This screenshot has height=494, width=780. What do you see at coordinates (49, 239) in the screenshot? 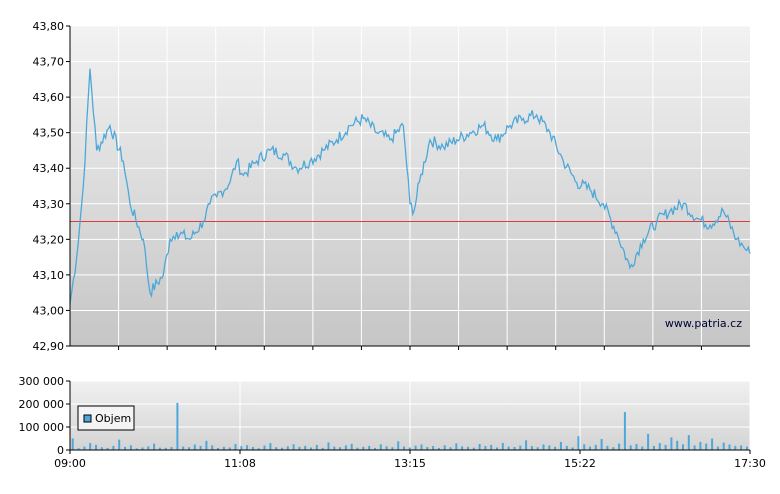
I see `price-y-tick-label: 43,20` at bounding box center [49, 239].